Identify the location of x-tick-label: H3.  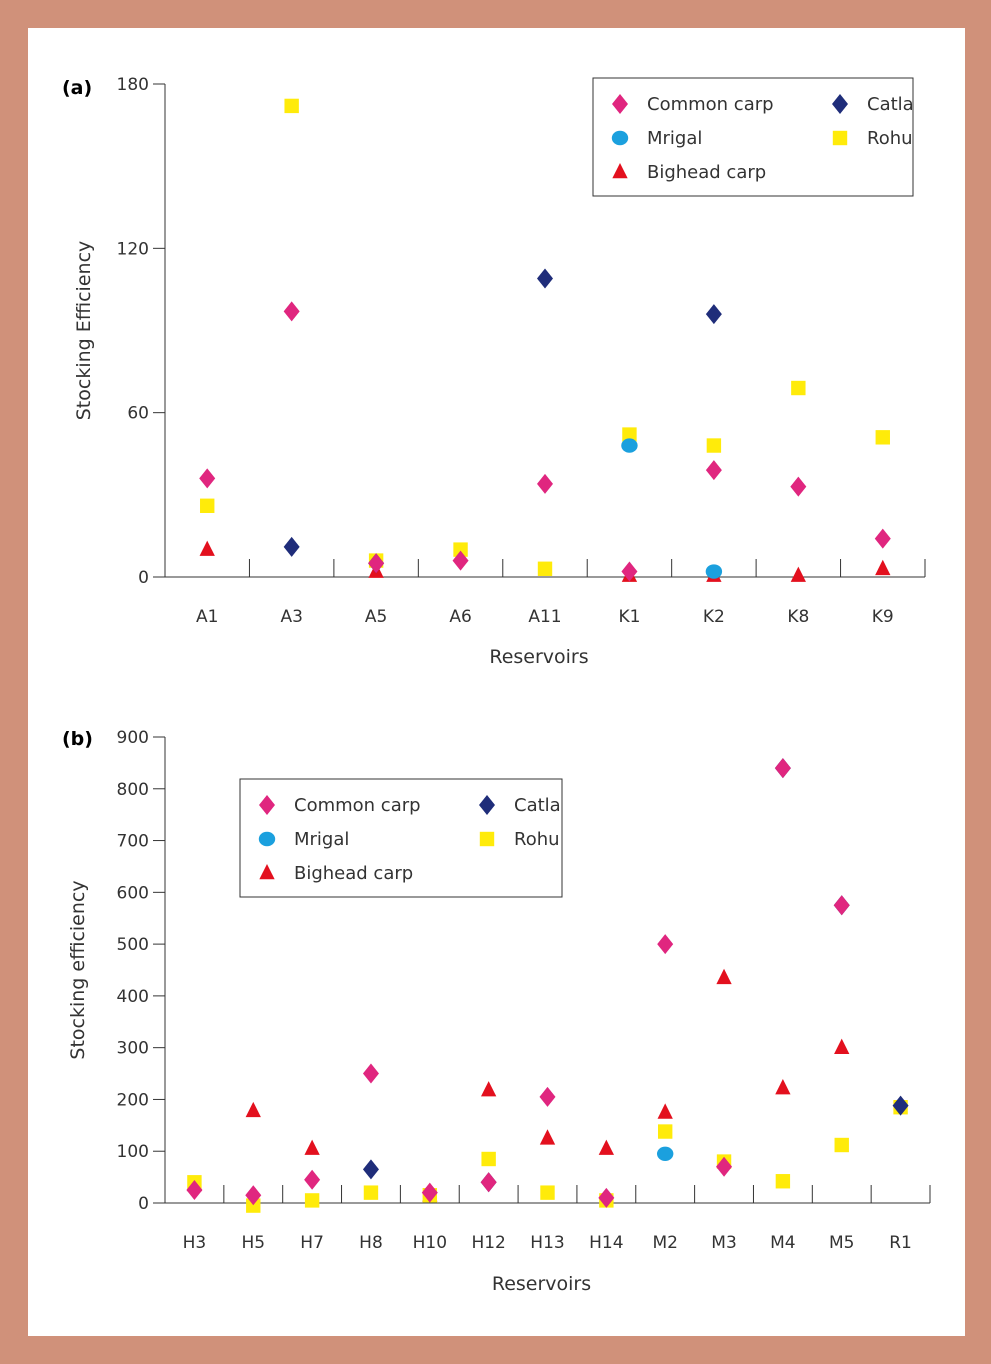
(195, 1243).